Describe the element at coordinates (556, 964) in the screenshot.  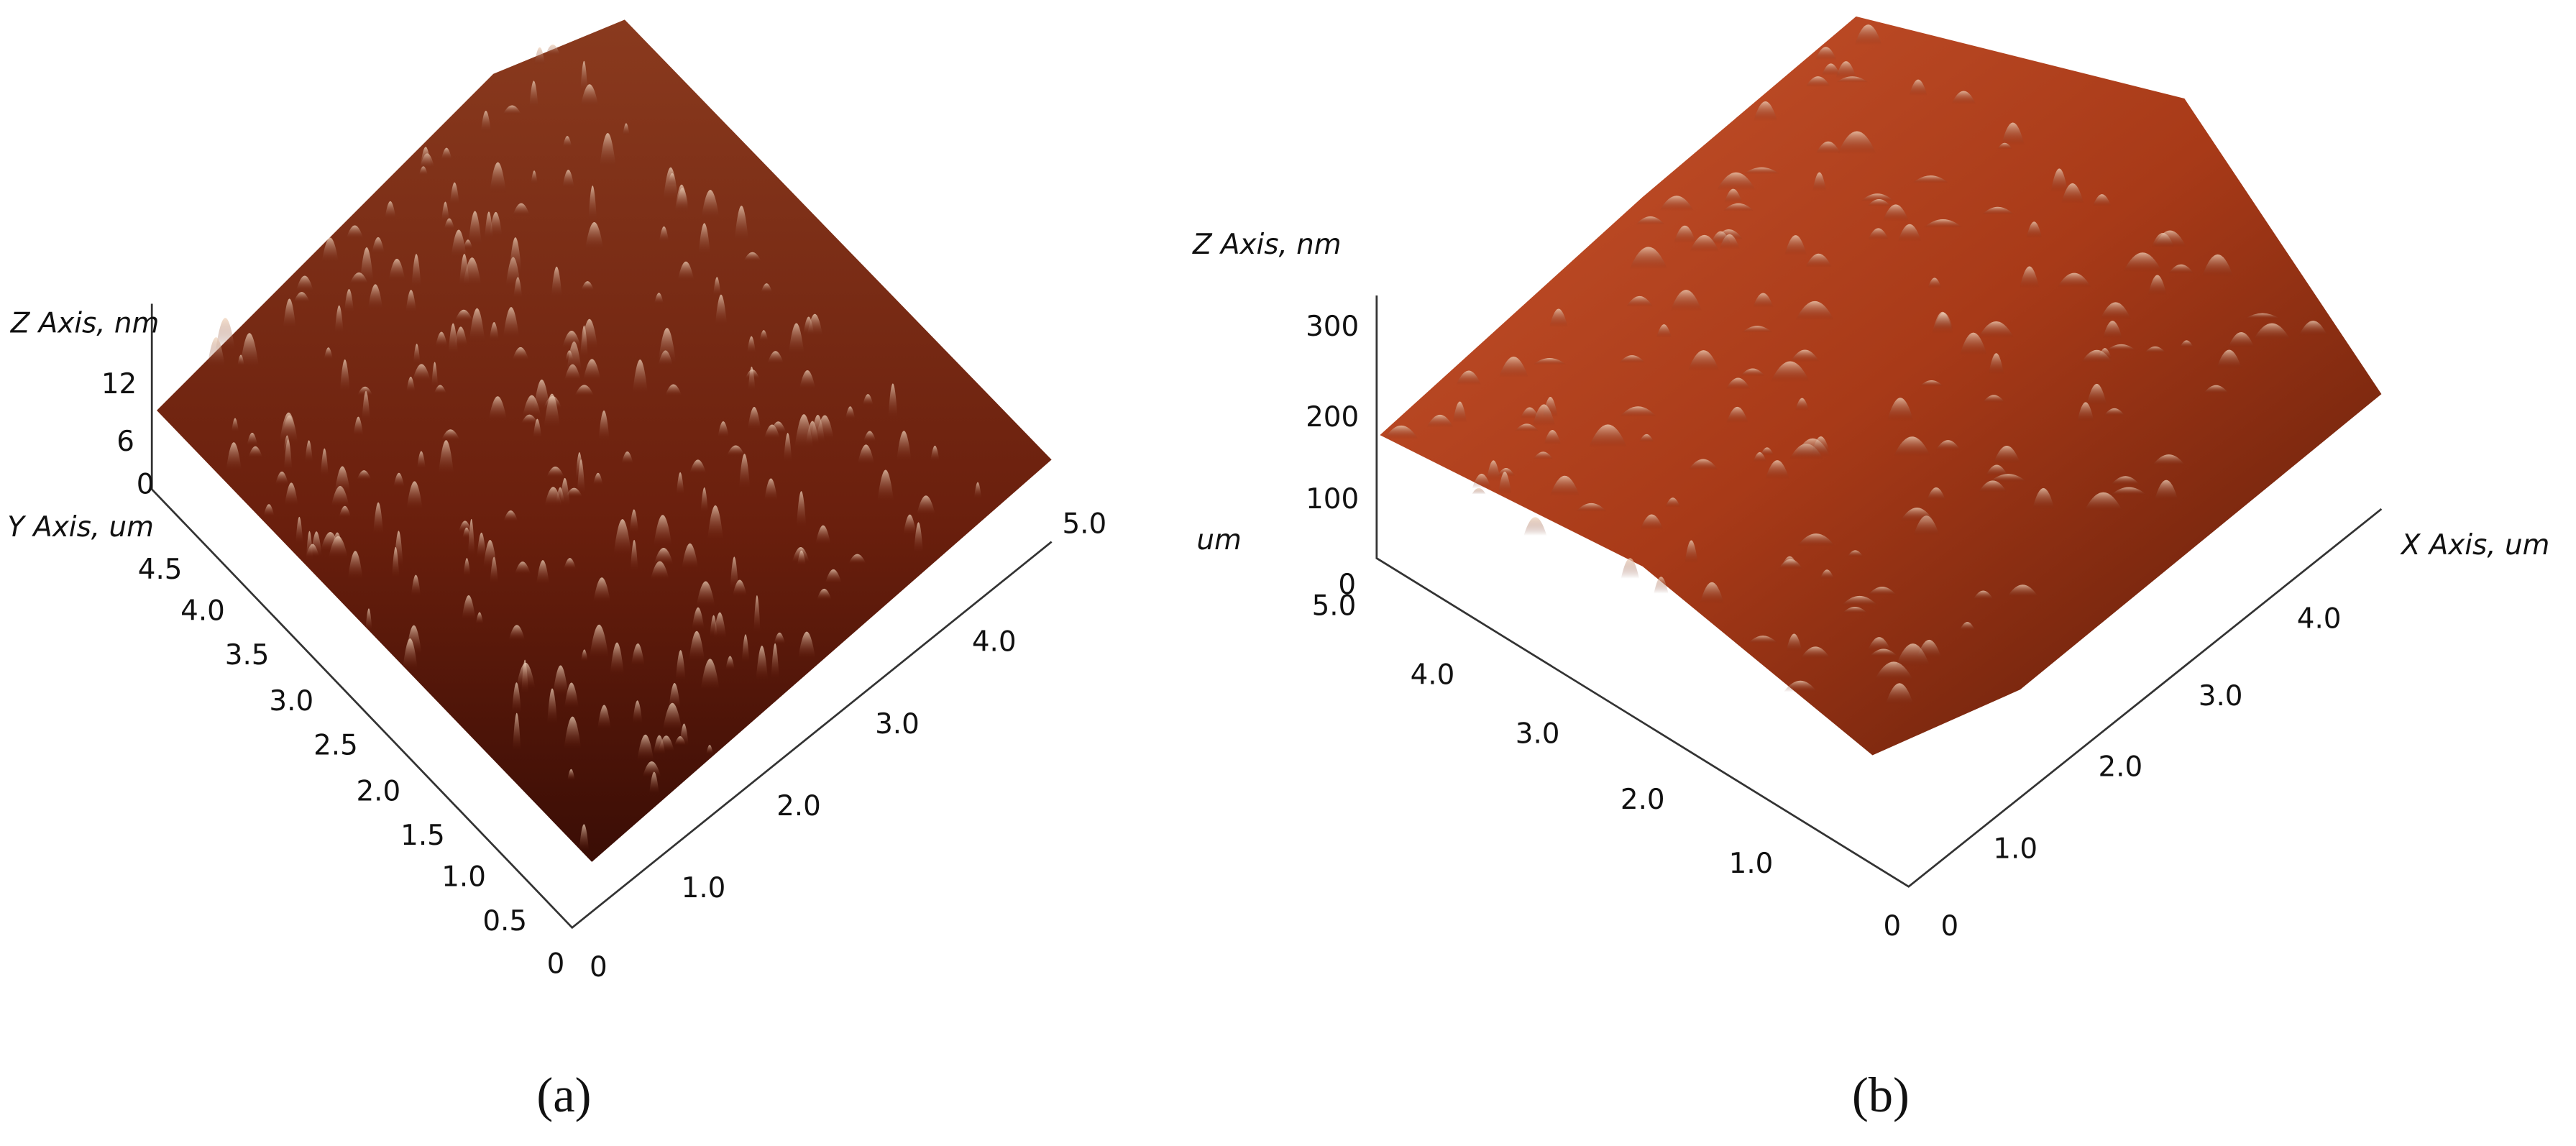
I see `tick-label: 0` at that location.